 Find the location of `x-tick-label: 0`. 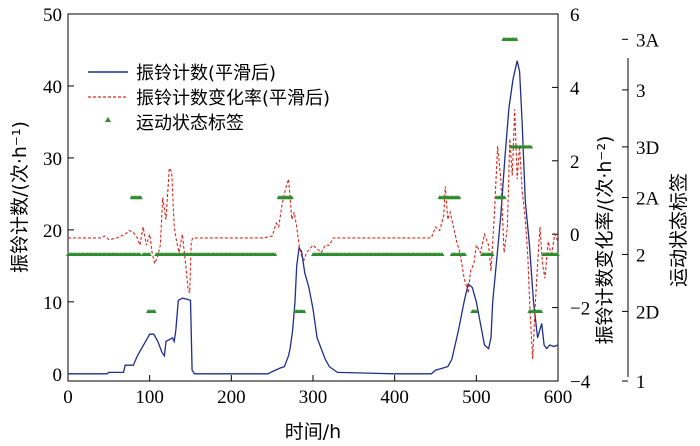

x-tick-label: 0 is located at coordinates (68, 397).